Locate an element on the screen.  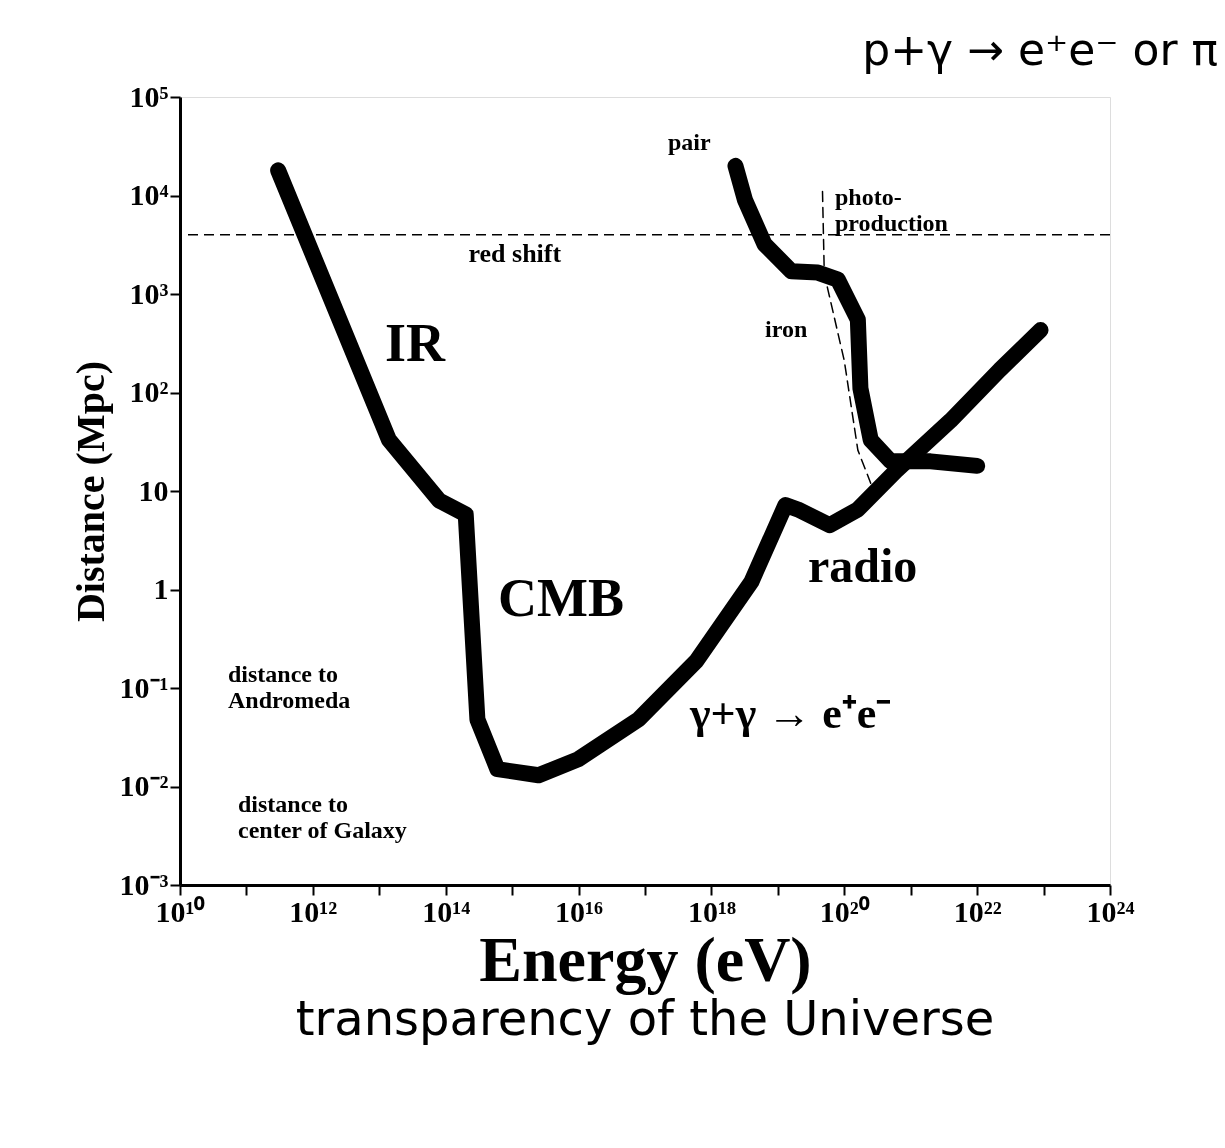
annotation: distance to center of Galaxy is located at coordinates (322, 817).